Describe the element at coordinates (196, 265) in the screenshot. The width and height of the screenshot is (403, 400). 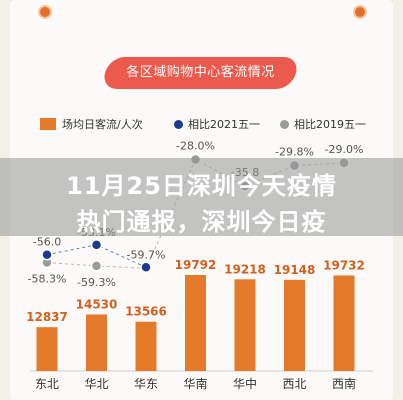
I see `bar-value-label: 19792` at that location.